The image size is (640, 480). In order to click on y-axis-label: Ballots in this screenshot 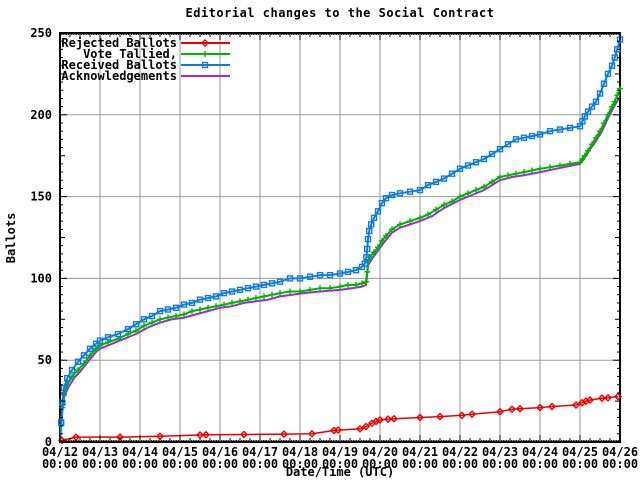, I will do `click(11, 238)`.